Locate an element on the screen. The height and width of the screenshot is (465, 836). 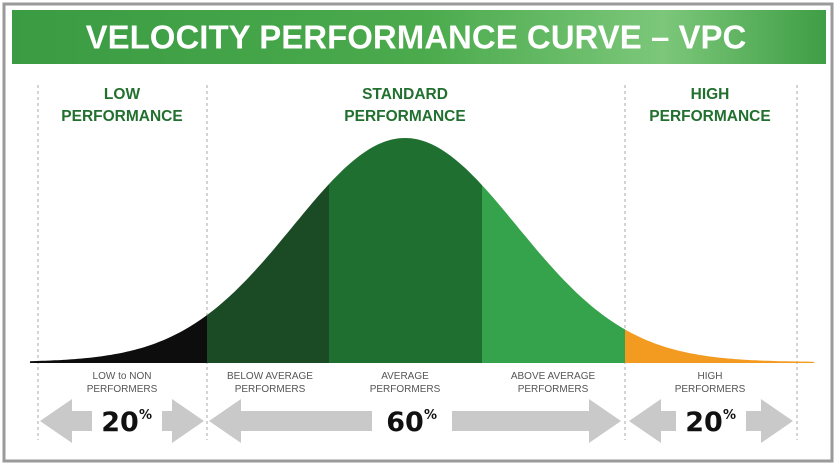
share-number: 60 is located at coordinates (405, 422).